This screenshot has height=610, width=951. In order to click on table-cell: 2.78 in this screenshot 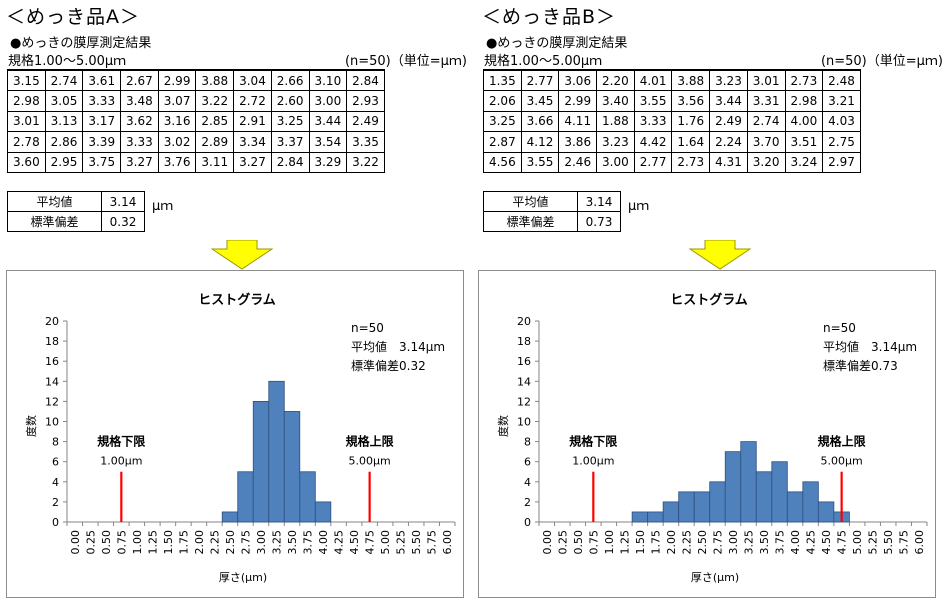, I will do `click(26, 142)`.